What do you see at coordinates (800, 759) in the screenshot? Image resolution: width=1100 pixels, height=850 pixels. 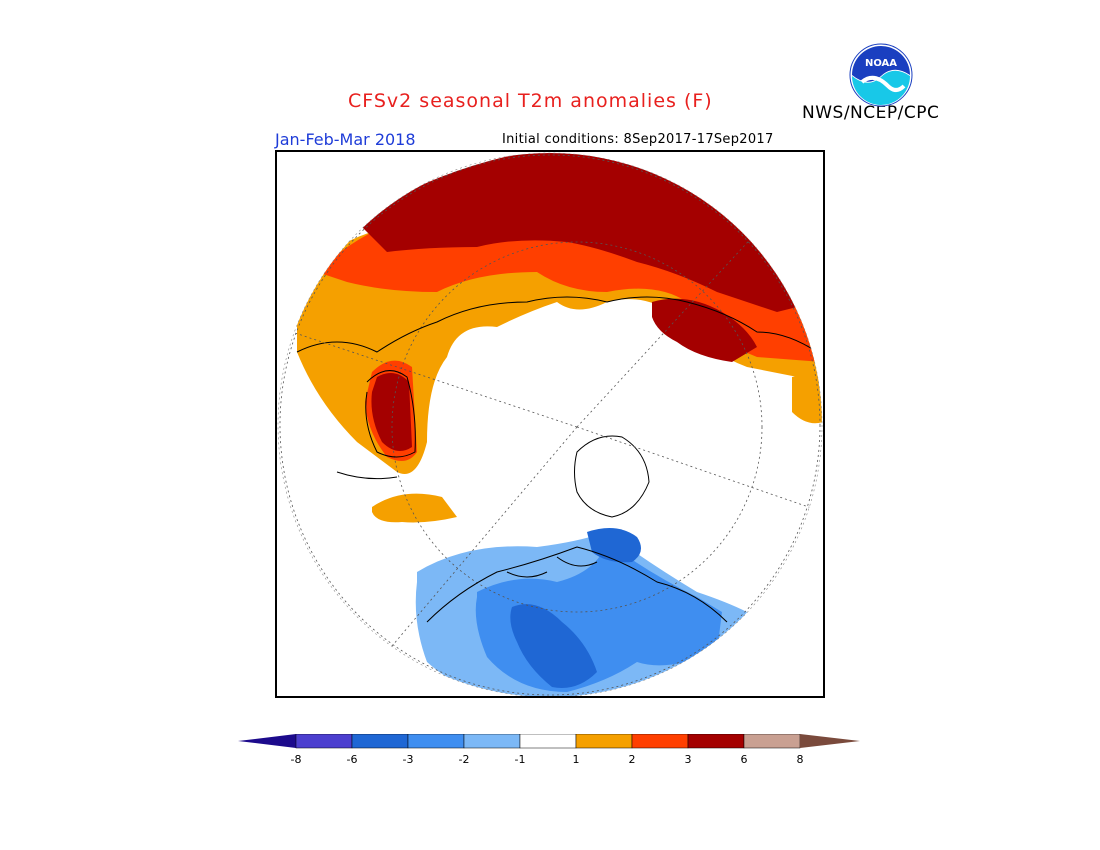 I see `legend-label: 8` at bounding box center [800, 759].